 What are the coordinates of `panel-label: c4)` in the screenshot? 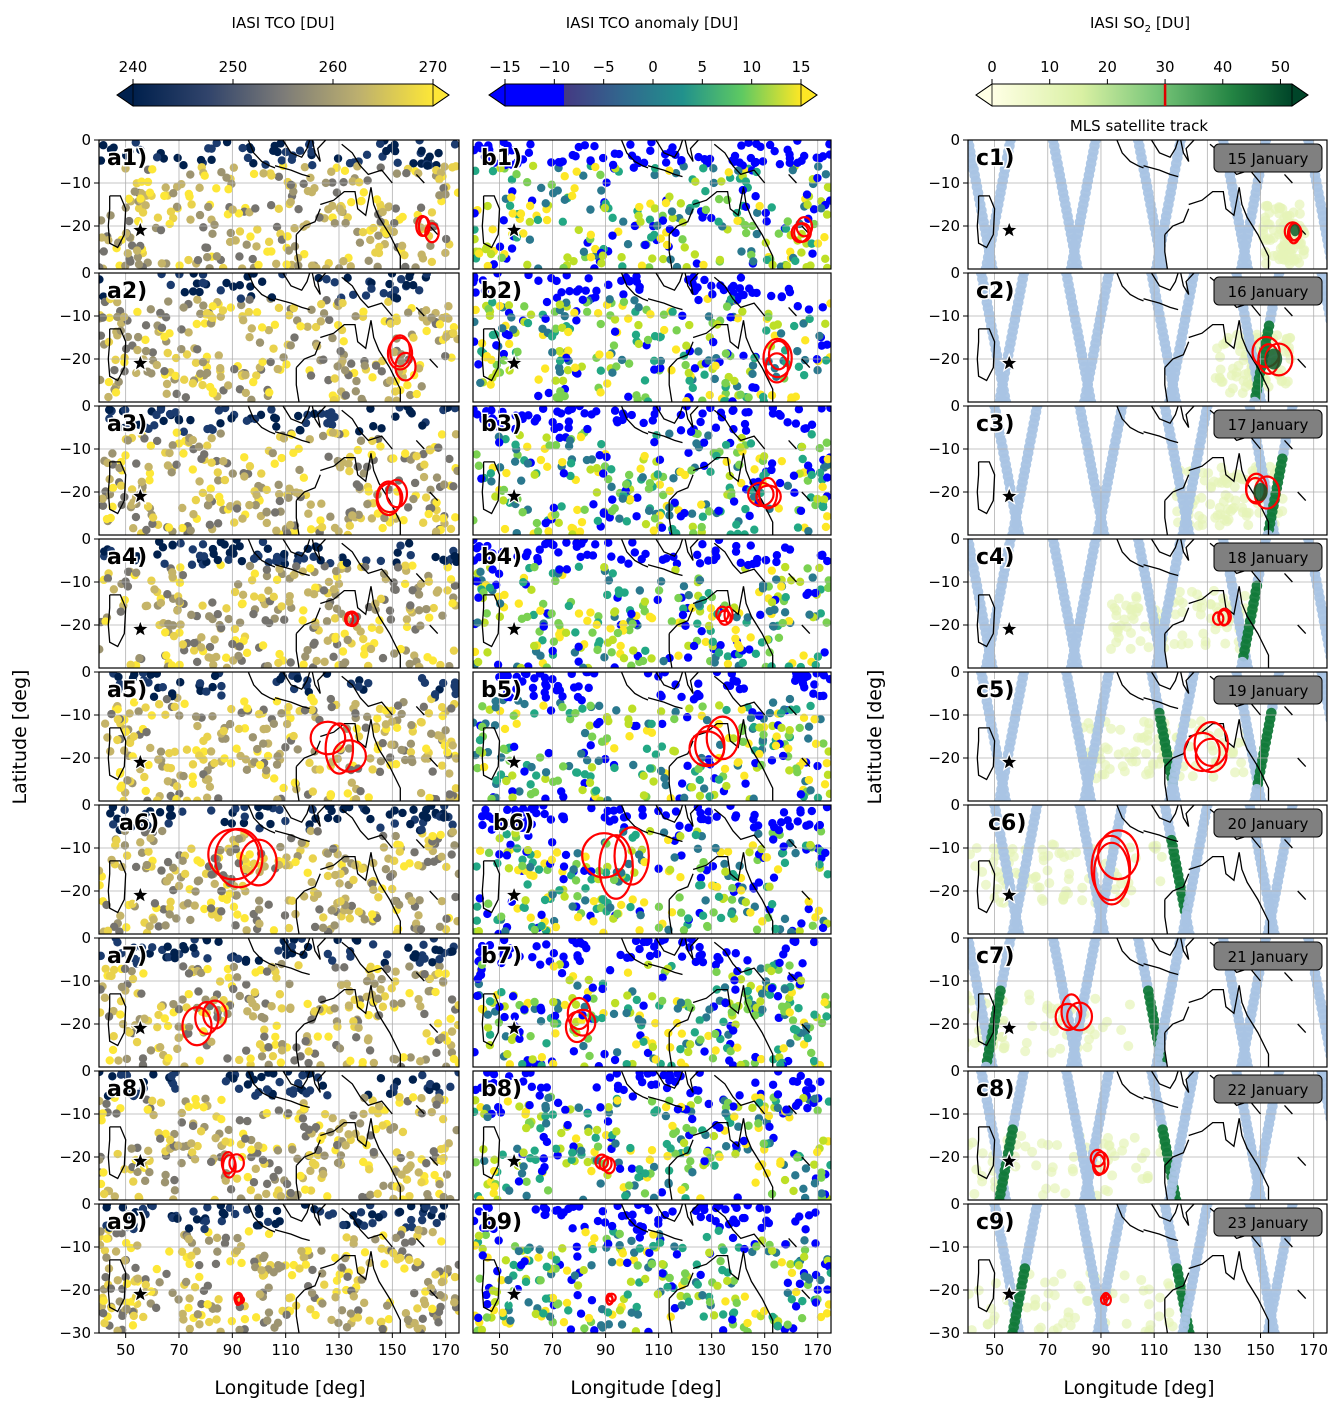 It's located at (995, 557).